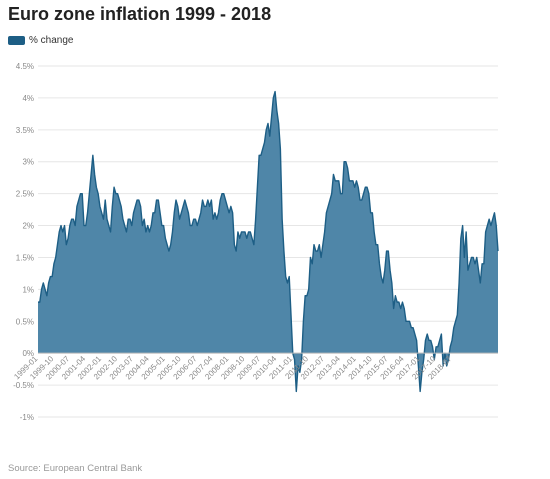 The height and width of the screenshot is (479, 550). I want to click on source-note: Source: European Central Bank, so click(75, 468).